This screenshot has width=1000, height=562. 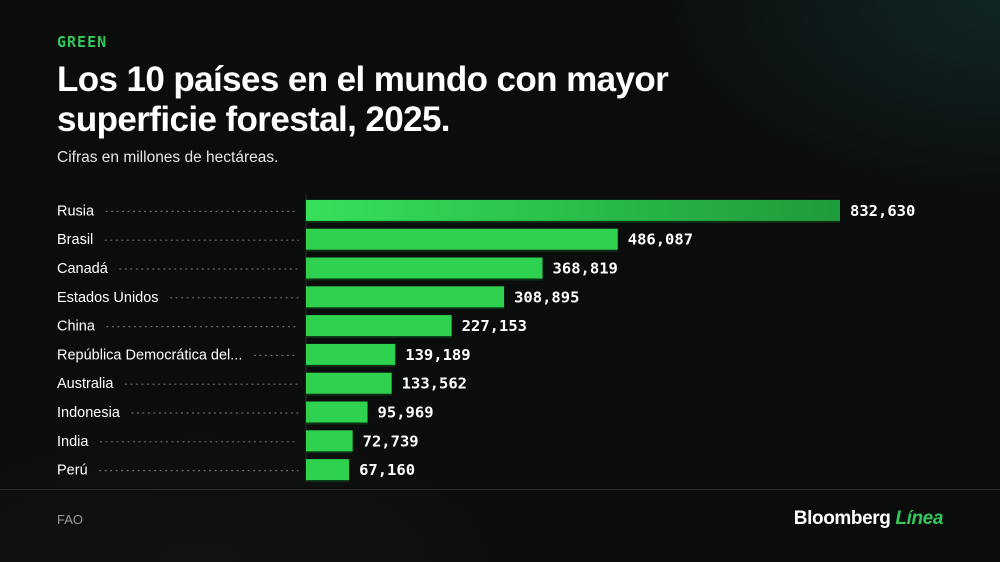 What do you see at coordinates (494, 326) in the screenshot?
I see `value-label: 227,153` at bounding box center [494, 326].